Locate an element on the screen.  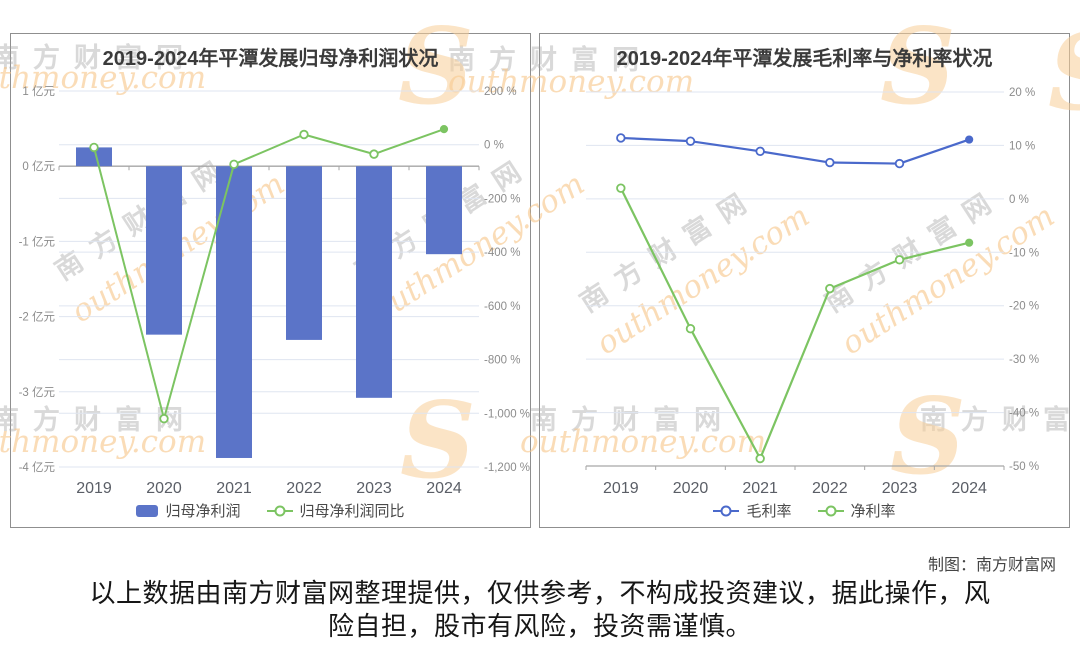
legend-item-net-profit-yoy: 归母净利润同比 is located at coordinates (335, 510).